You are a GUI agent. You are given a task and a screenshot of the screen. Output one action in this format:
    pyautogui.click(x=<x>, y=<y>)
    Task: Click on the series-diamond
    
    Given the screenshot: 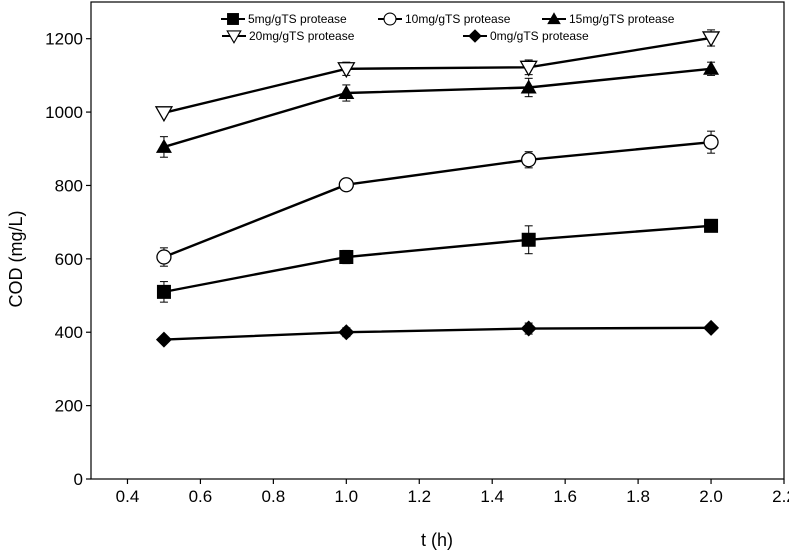 What is the action you would take?
    pyautogui.click(x=437, y=333)
    